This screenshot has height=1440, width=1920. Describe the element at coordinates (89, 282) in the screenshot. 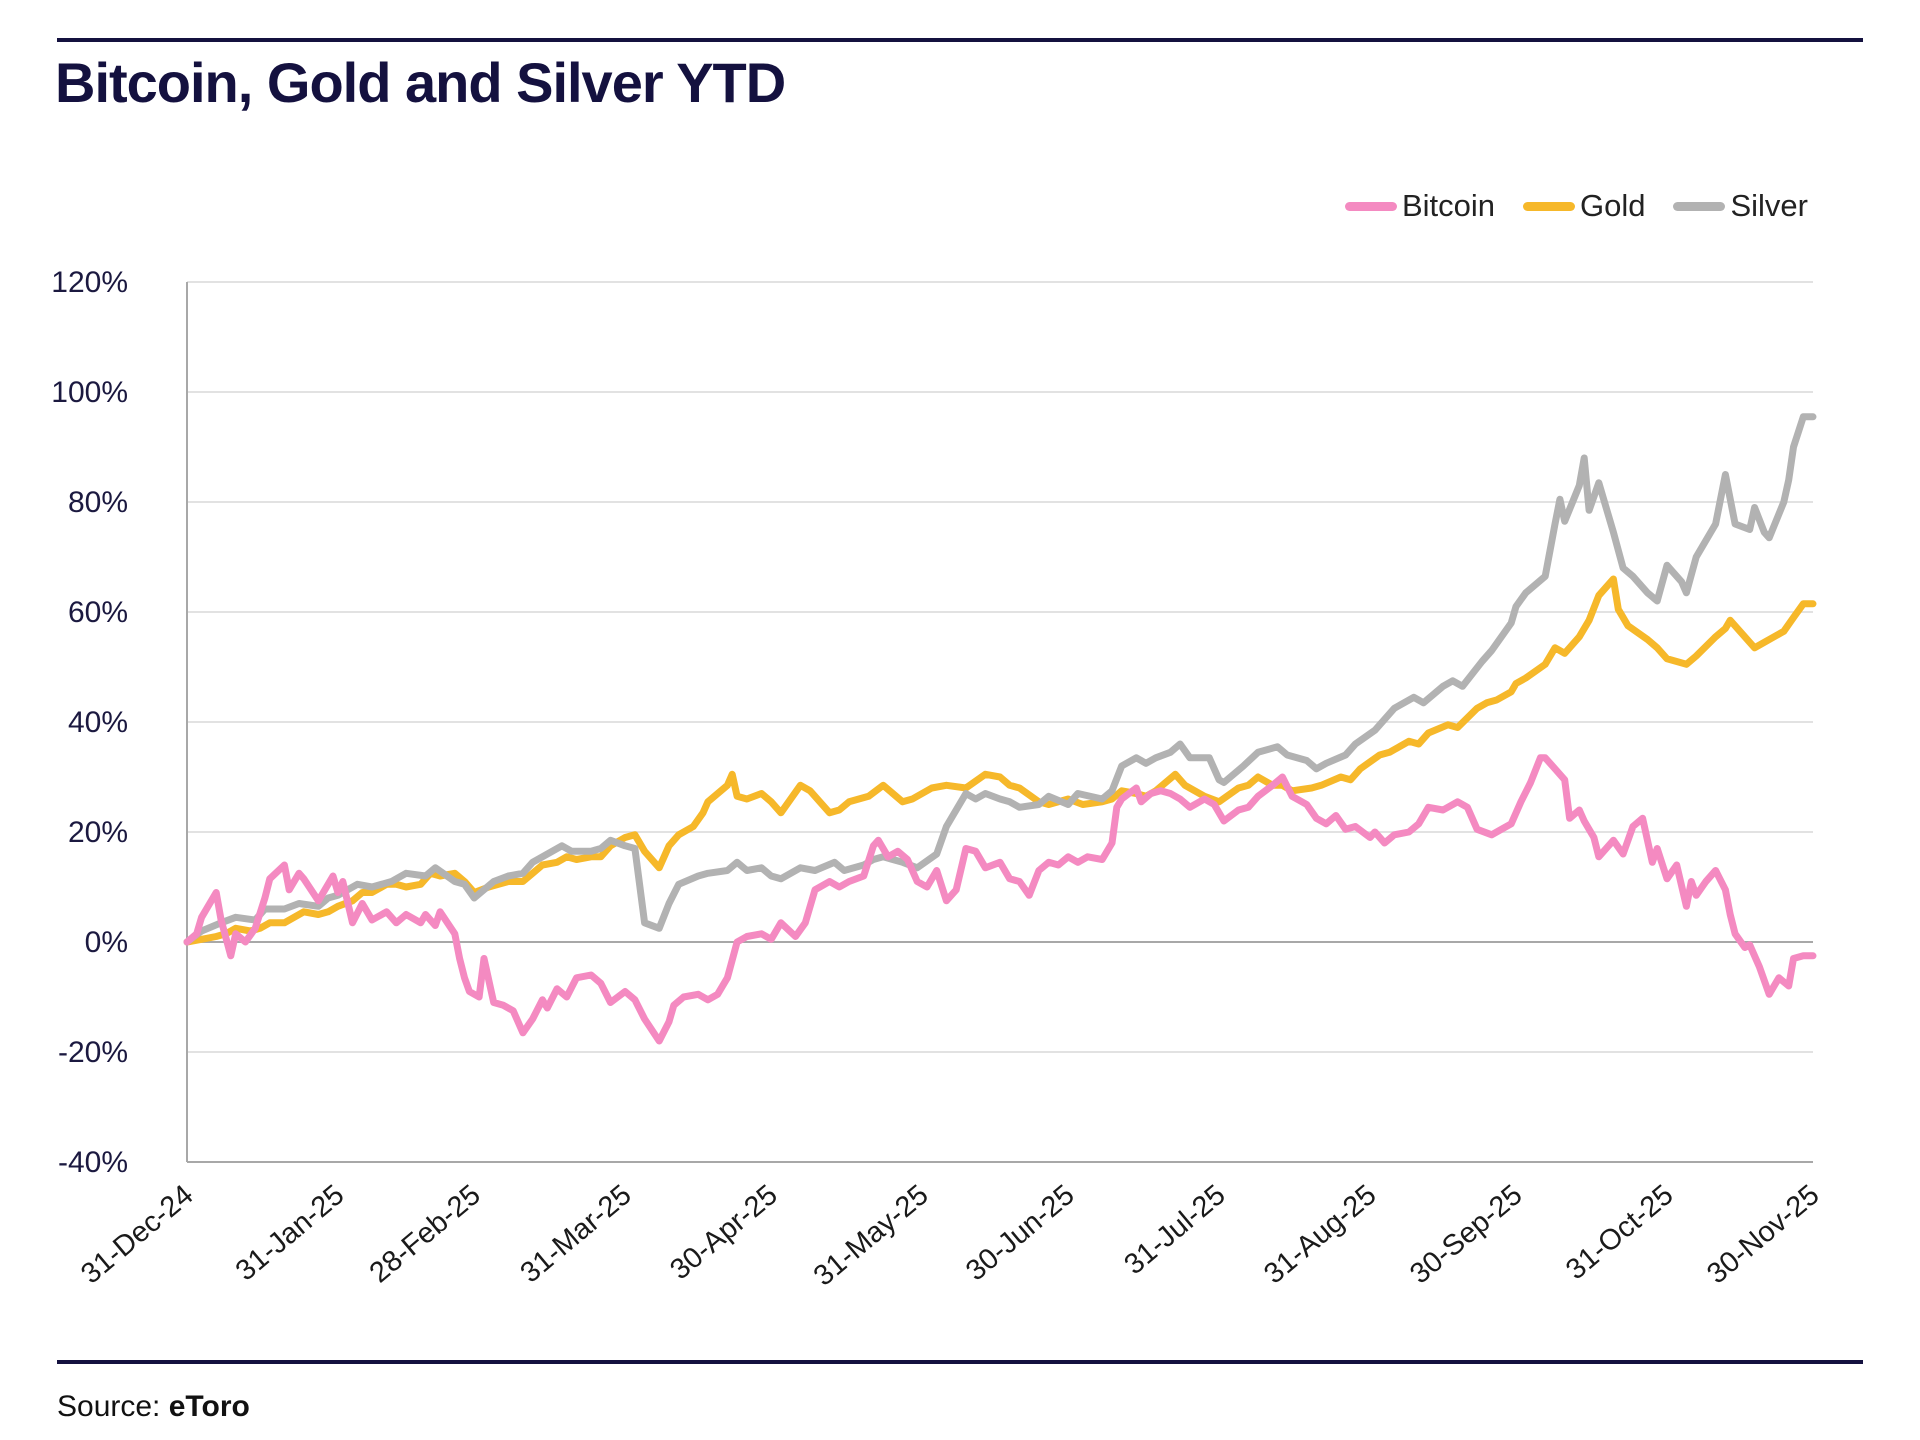

I see `y-axis-tick-label: 120%` at that location.